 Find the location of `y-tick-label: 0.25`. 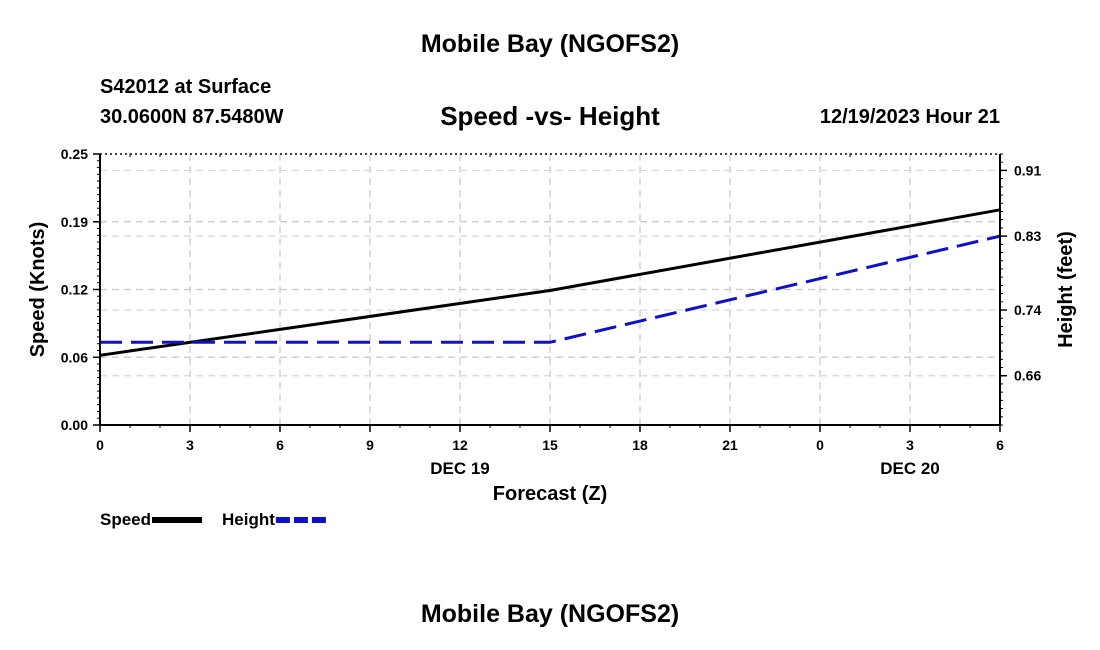

y-tick-label: 0.25 is located at coordinates (74, 154).